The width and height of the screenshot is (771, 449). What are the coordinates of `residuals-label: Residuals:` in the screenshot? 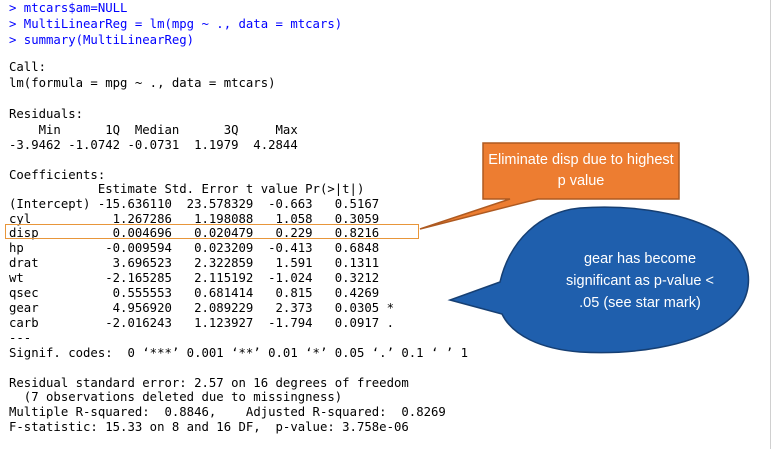 It's located at (46, 114).